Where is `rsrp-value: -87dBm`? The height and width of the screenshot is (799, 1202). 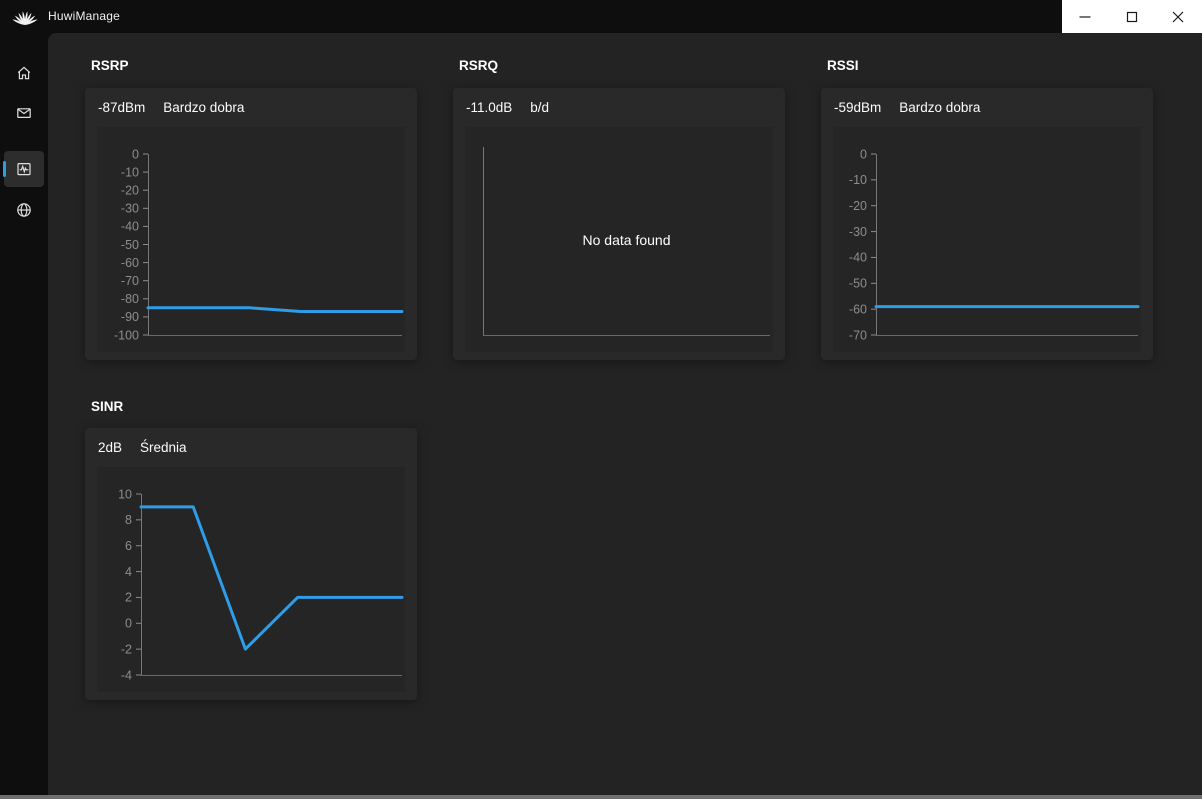 rsrp-value: -87dBm is located at coordinates (122, 107).